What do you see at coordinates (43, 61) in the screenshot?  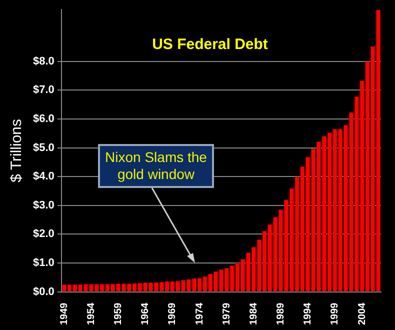 I see `y-tick-label: $8.0` at bounding box center [43, 61].